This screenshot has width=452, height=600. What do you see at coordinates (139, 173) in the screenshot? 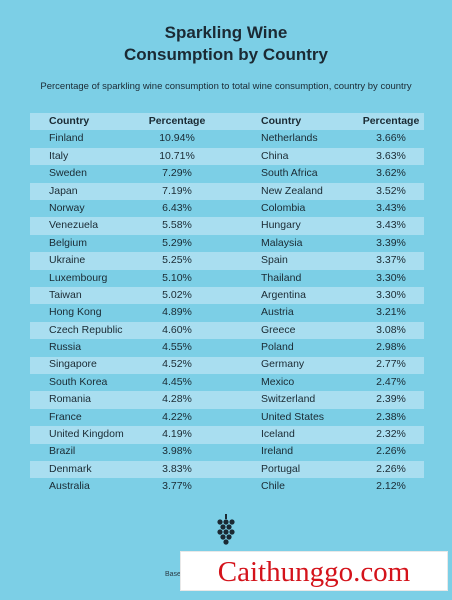
I see `table-row: Sweden 7.29%` at bounding box center [139, 173].